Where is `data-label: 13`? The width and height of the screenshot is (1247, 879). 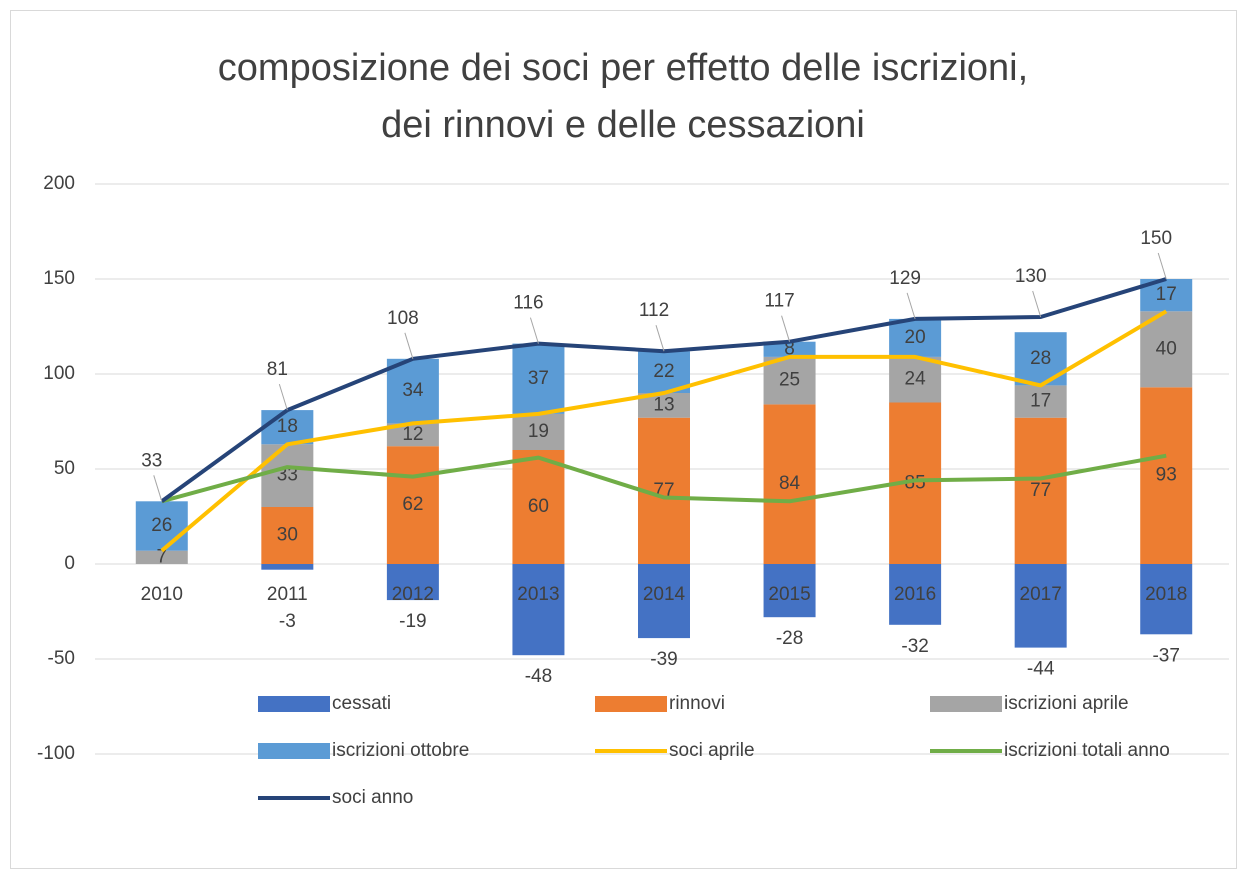
data-label: 13 is located at coordinates (663, 404).